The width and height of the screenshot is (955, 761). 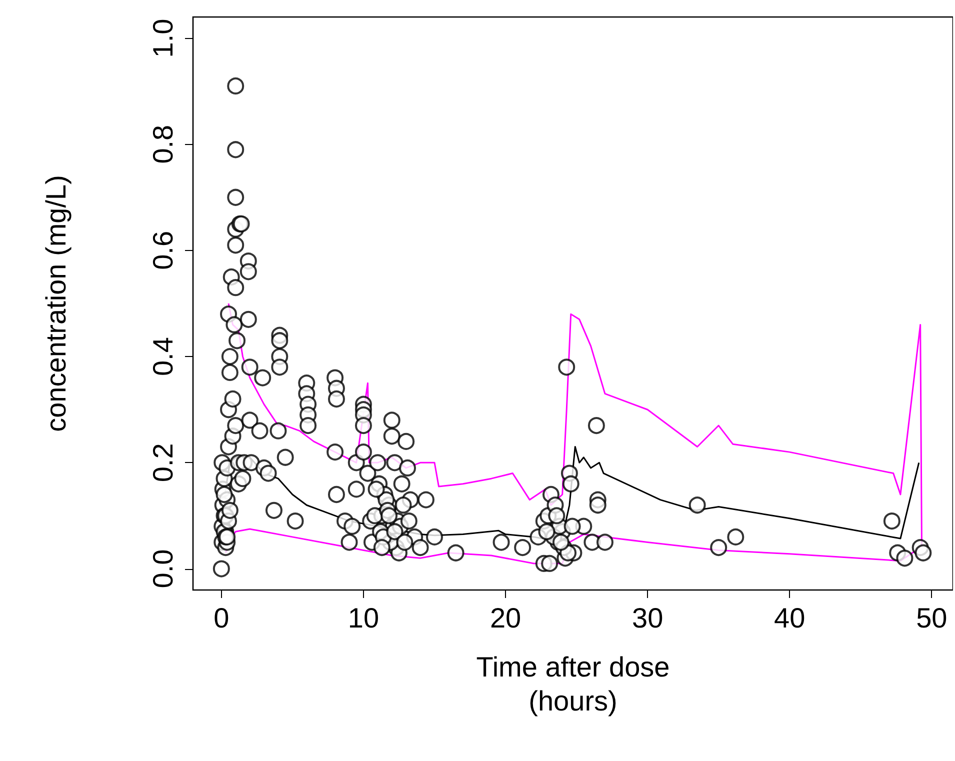 I want to click on x-tick-label: 20, so click(x=506, y=618).